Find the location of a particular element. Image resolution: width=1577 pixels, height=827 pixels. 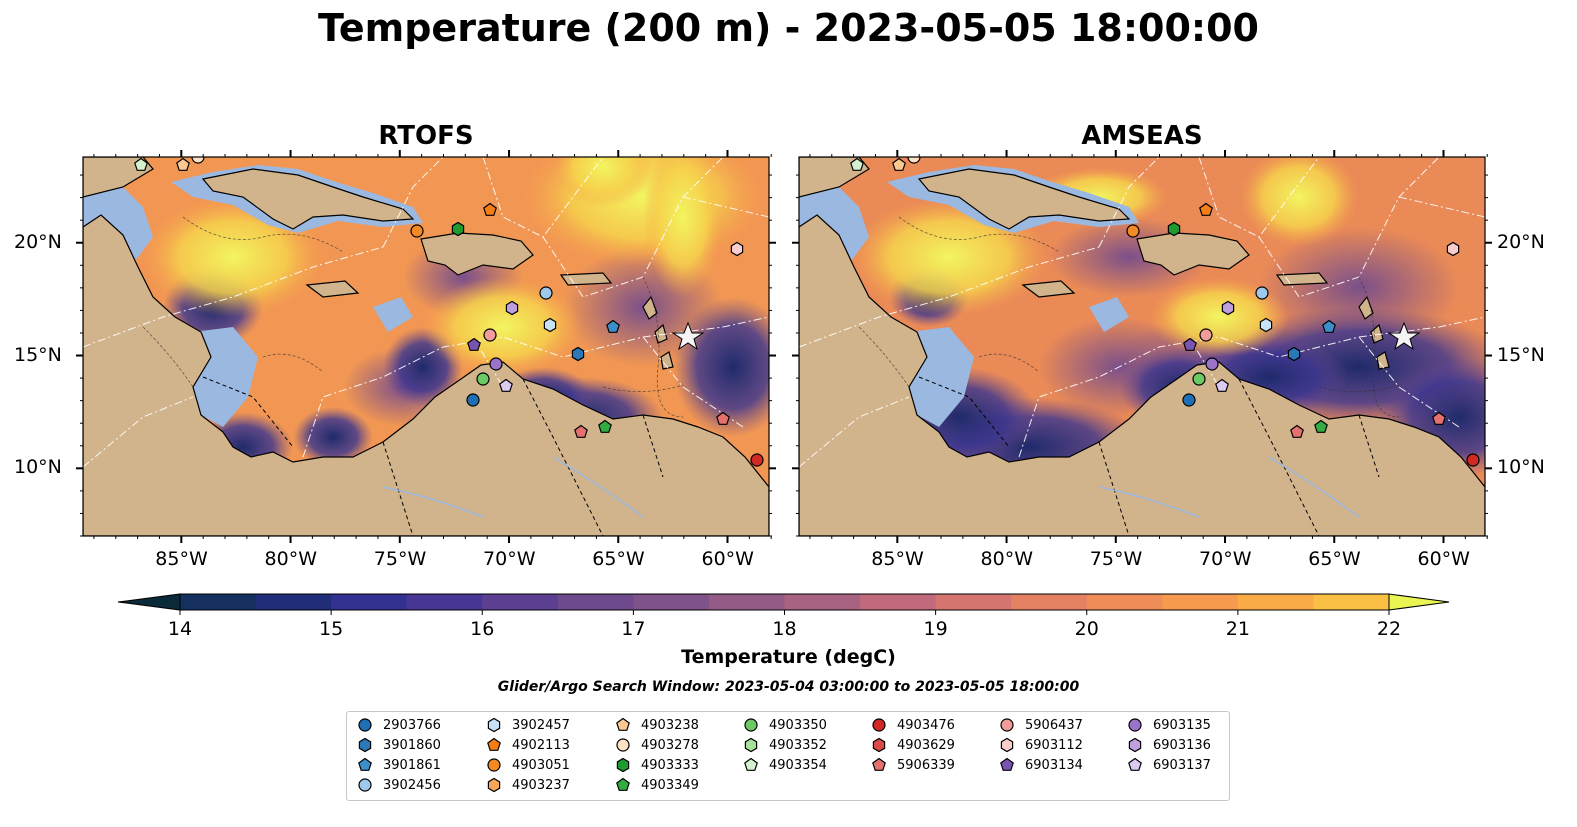

legend-label: 6903136 is located at coordinates (1182, 745).